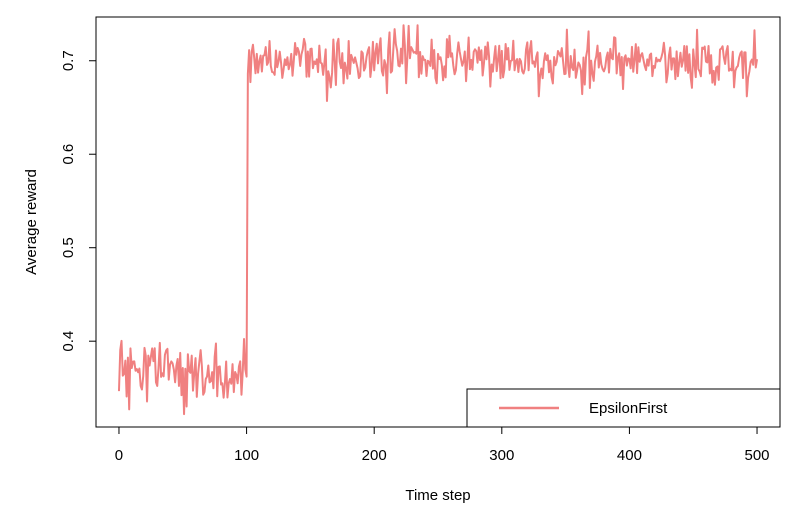  I want to click on x-tick-label: 100, so click(246, 455).